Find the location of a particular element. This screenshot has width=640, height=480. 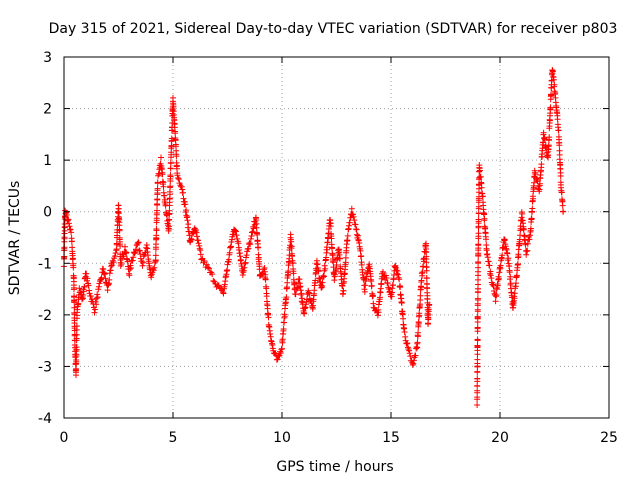

x-tick-label: 15 is located at coordinates (391, 438).